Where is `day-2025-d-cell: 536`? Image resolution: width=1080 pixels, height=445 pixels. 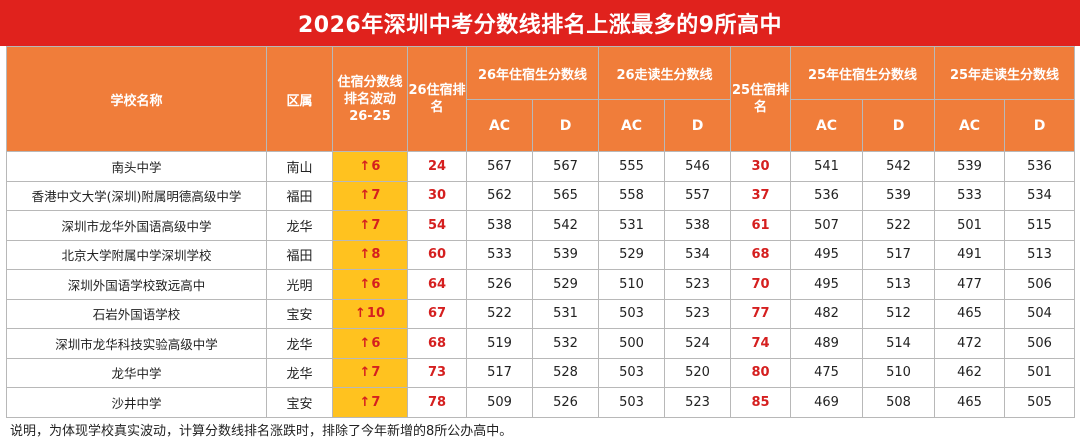
day-2025-d-cell: 536 is located at coordinates (1039, 166).